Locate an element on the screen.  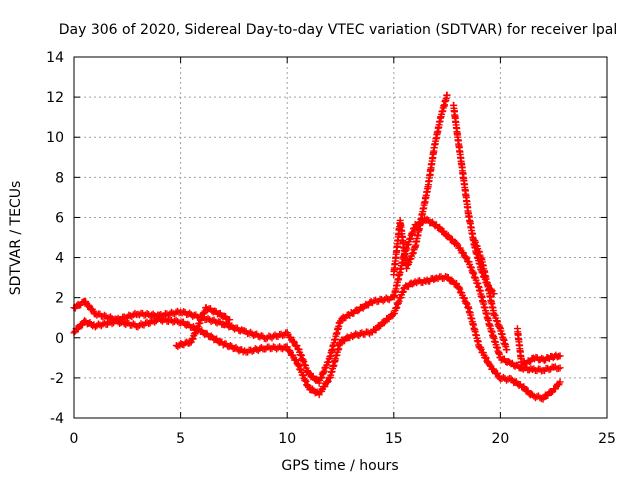
x-axis-title: GPS time / hours is located at coordinates (339, 466).